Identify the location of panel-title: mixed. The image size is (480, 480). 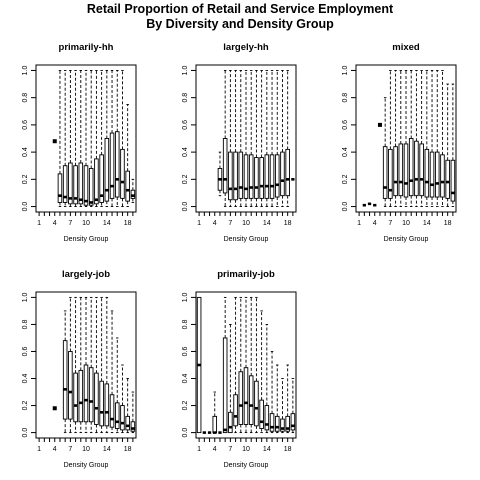
(406, 47).